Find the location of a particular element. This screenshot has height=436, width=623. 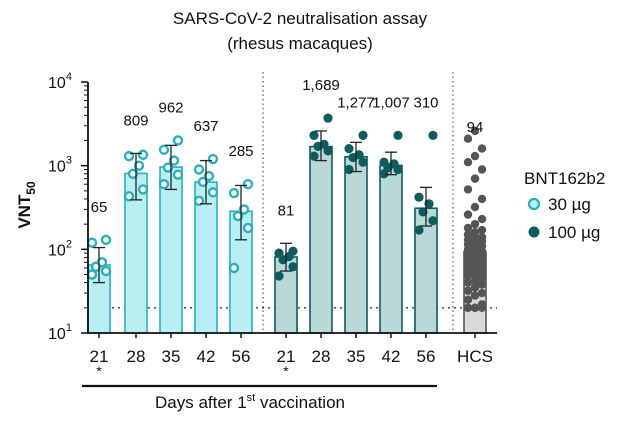

y-axis-label-sub: 50 is located at coordinates (31, 188).